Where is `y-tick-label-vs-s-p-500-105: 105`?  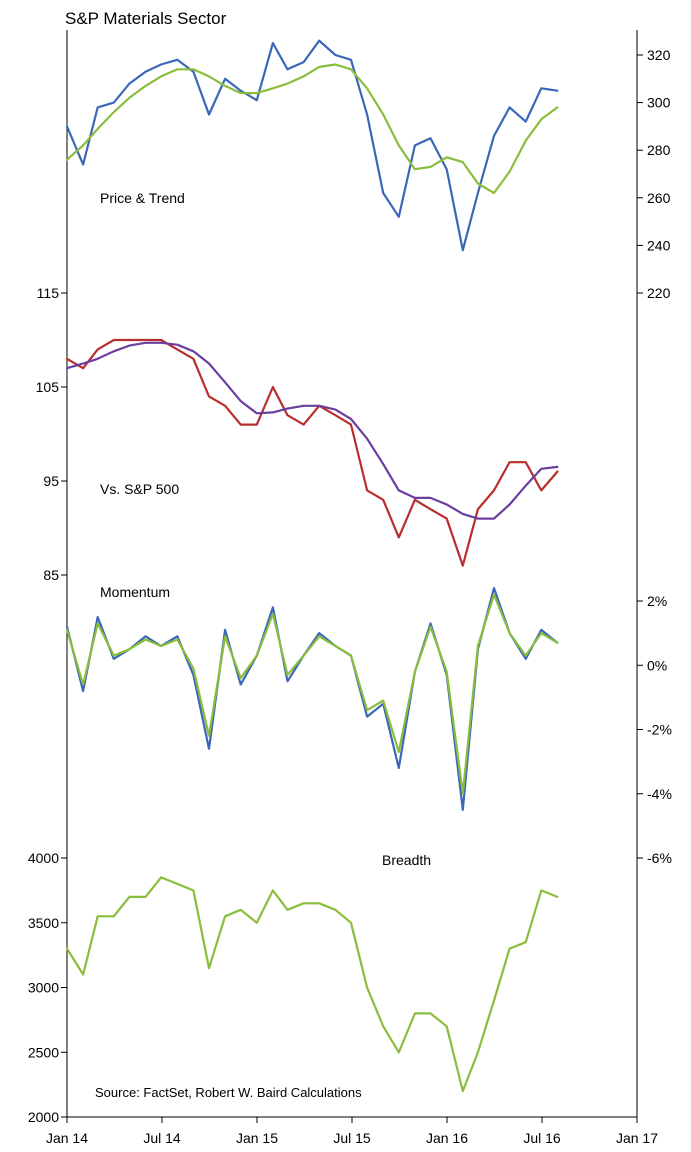
y-tick-label-vs-s-p-500-105: 105 is located at coordinates (48, 387).